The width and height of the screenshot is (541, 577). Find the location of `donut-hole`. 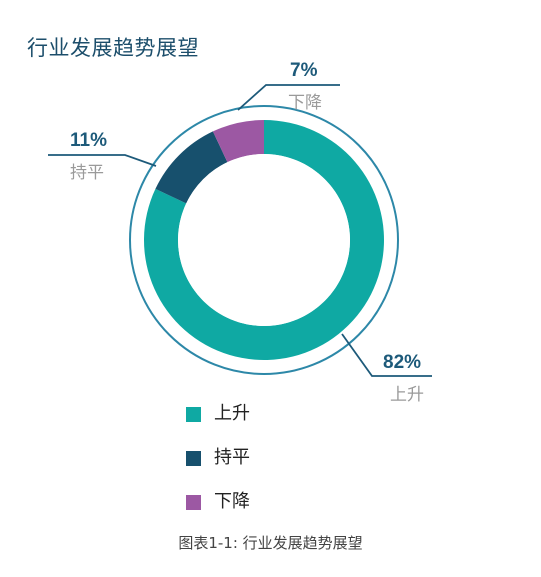

donut-hole is located at coordinates (264, 240).